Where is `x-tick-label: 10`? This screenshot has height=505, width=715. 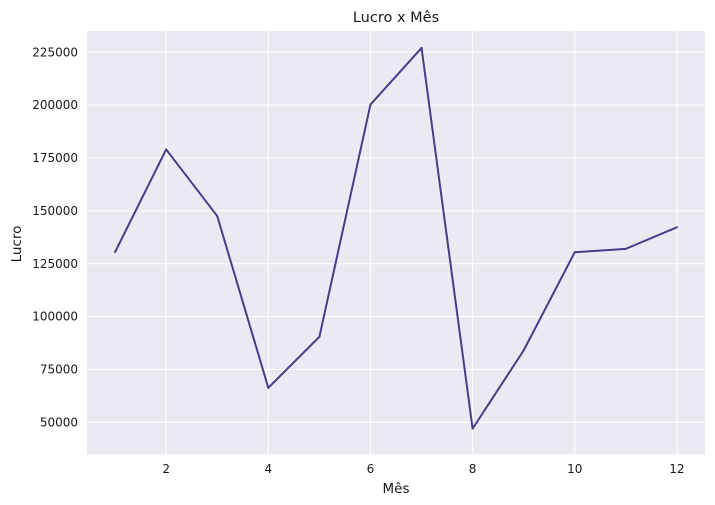 x-tick-label: 10 is located at coordinates (574, 469).